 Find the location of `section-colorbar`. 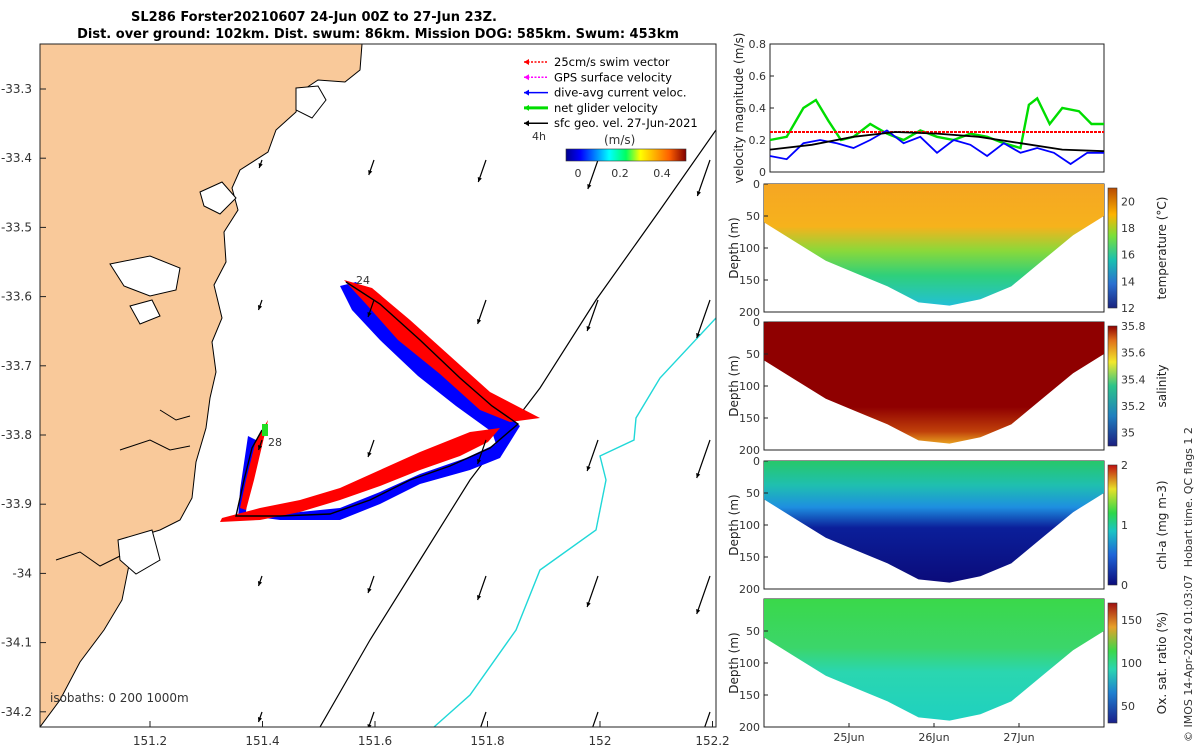

section-colorbar is located at coordinates (1112, 386).